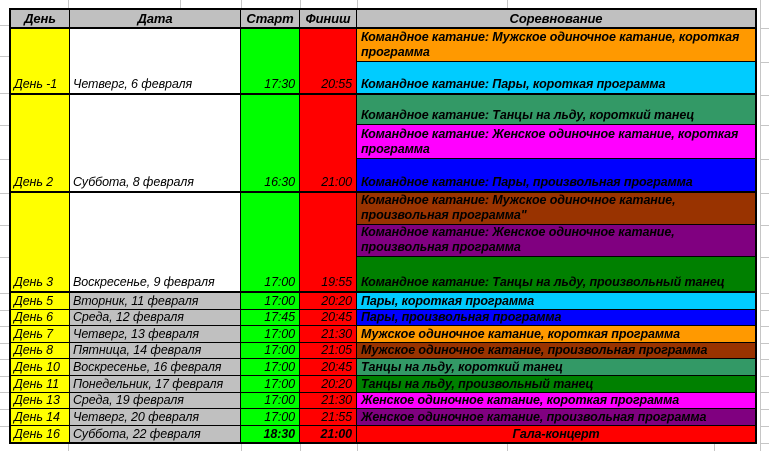  I want to click on cell-date: Вторник, 11 февраля, so click(155, 301).